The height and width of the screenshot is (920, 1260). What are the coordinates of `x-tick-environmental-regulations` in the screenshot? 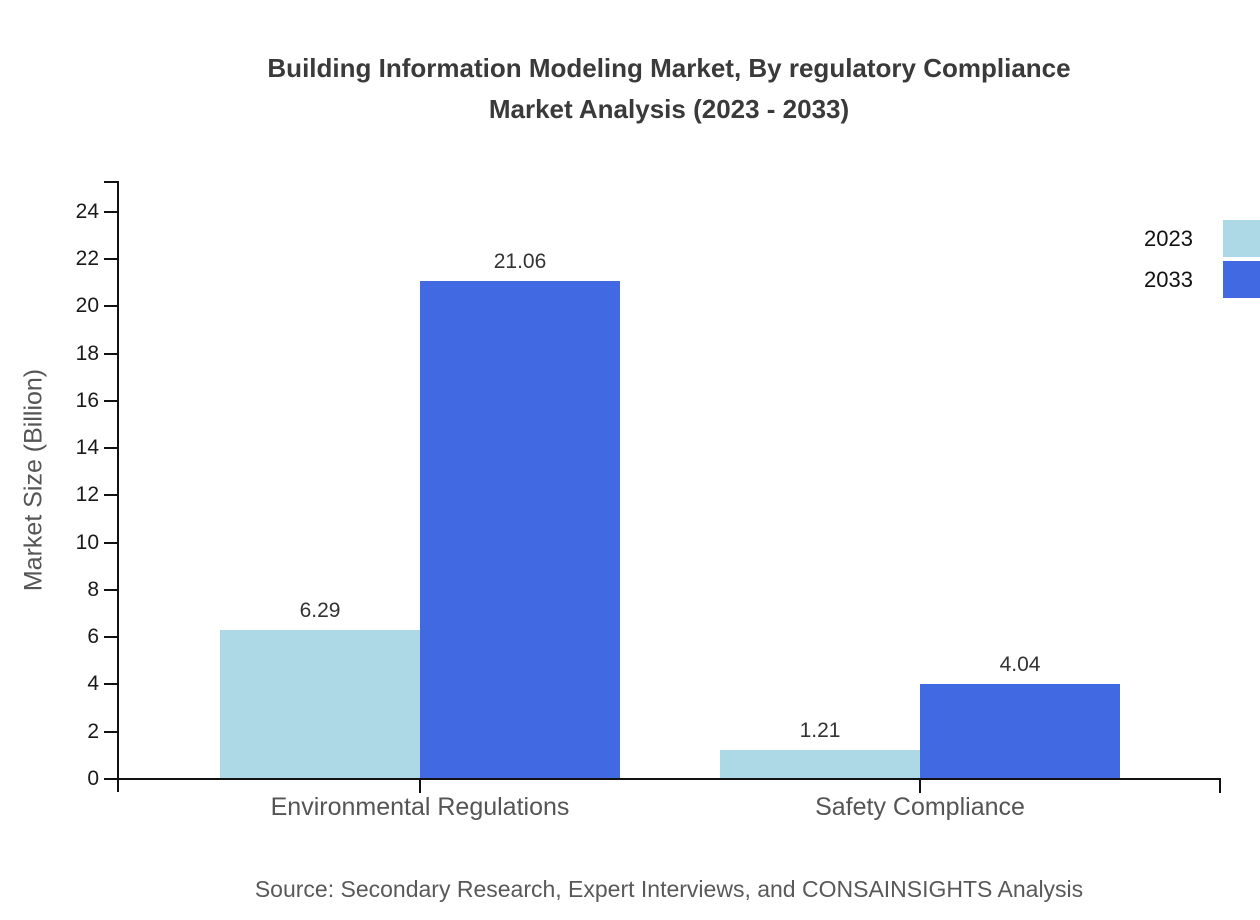 It's located at (420, 786).